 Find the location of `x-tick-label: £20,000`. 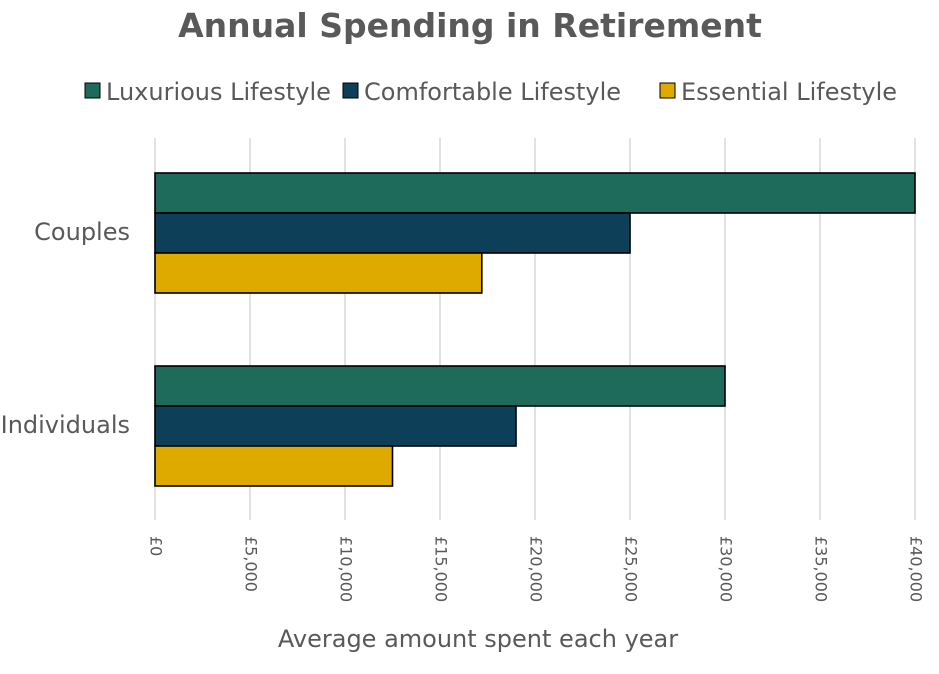

x-tick-label: £20,000 is located at coordinates (536, 569).